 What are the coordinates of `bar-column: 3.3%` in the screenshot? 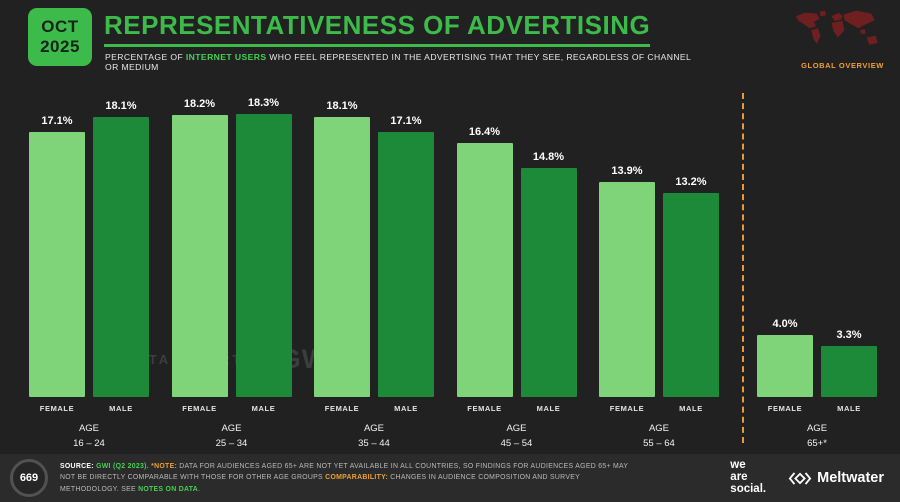 It's located at (849, 363).